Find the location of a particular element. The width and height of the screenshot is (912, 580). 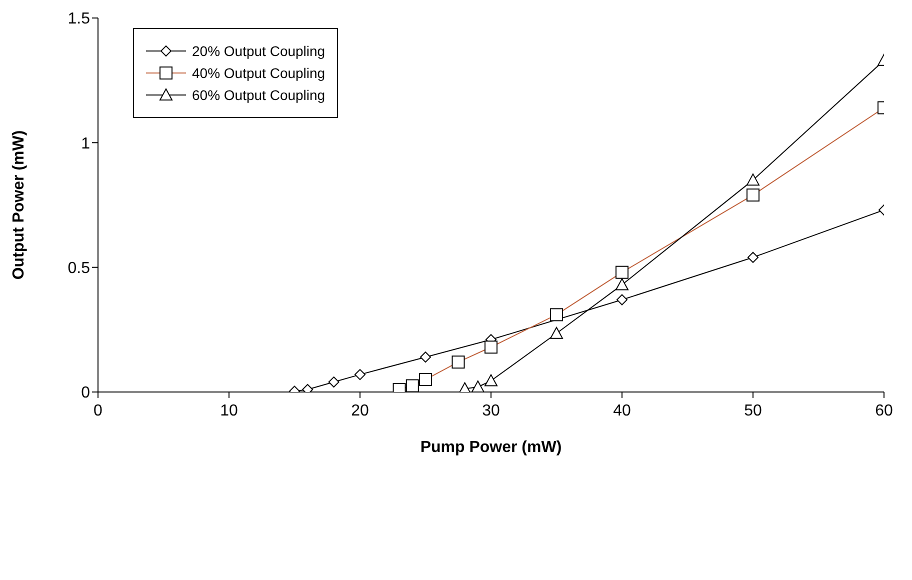

x-tick-label: 20 is located at coordinates (360, 411).